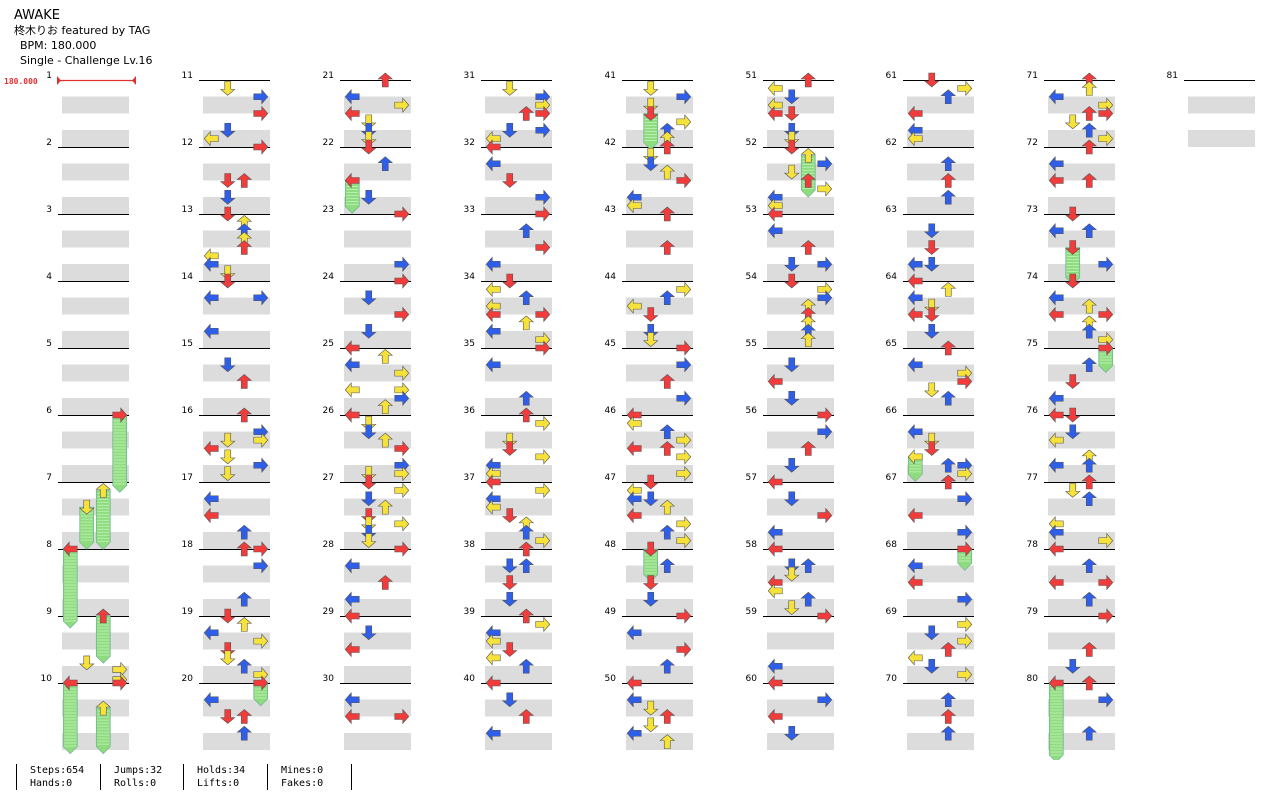 This screenshot has height=802, width=1280. I want to click on measure-number: 30, so click(329, 679).